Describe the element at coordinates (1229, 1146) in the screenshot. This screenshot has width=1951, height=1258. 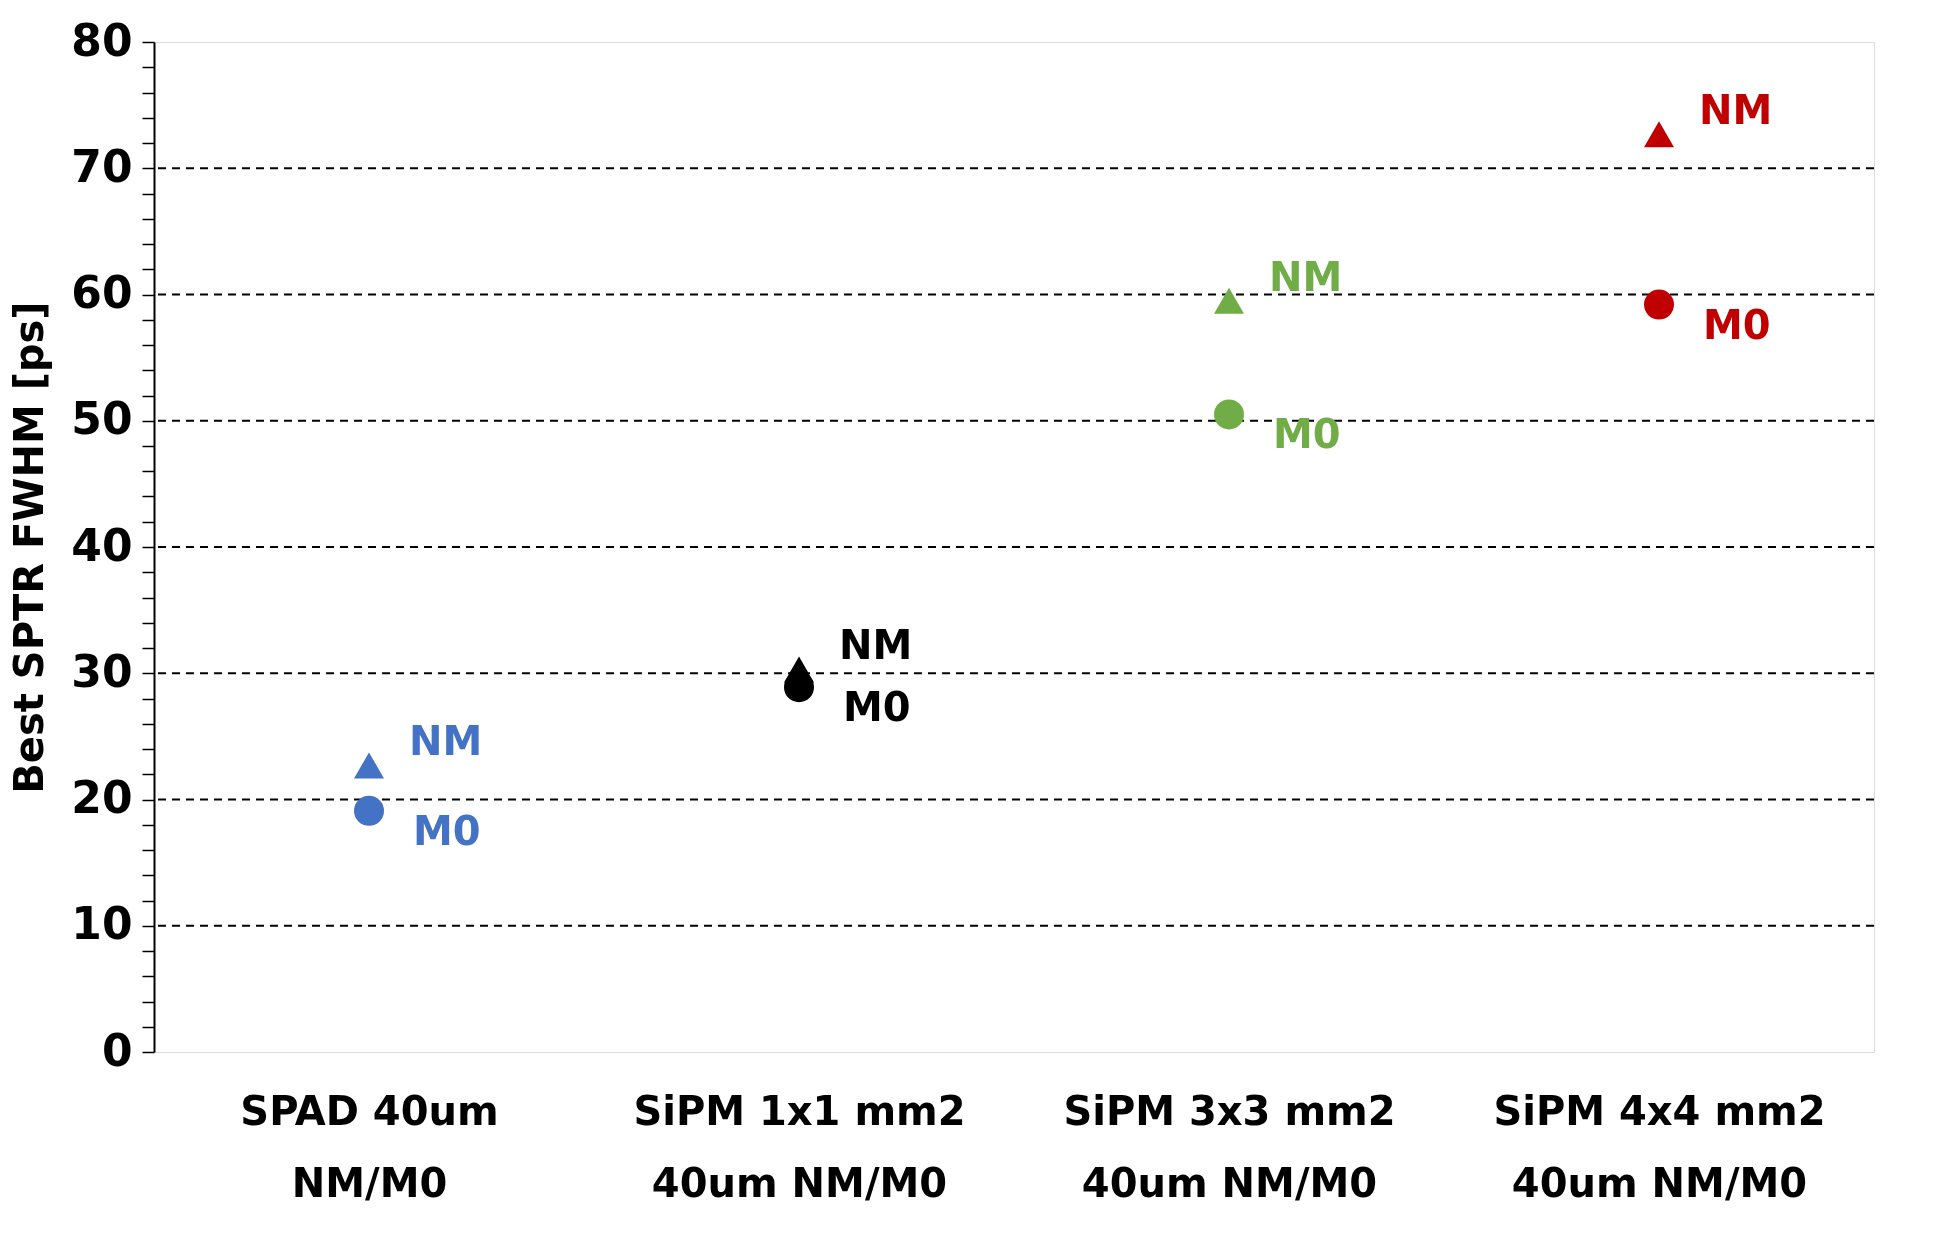
I see `x-tick-label: SiPM 3x3 mm2 40um NM/M0` at that location.